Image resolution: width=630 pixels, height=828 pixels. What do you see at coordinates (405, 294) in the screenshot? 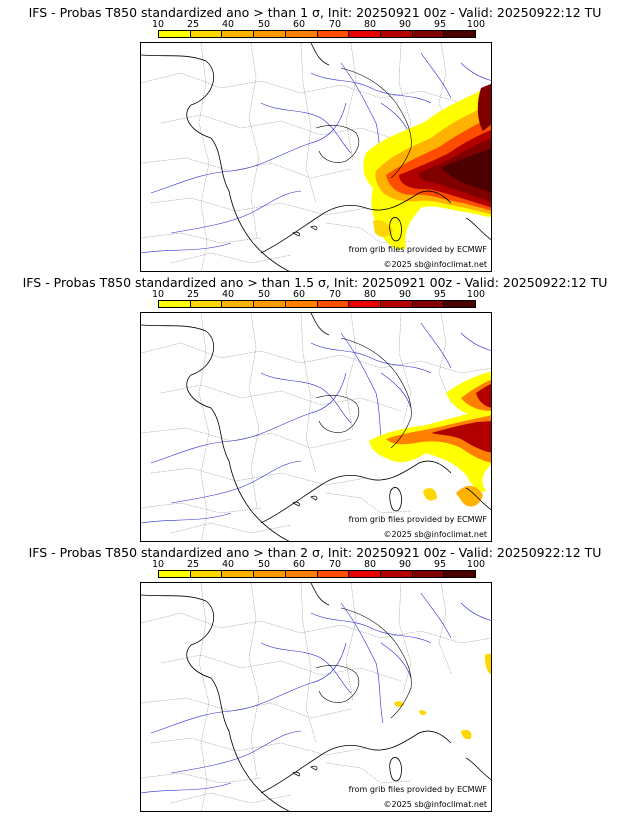
I see `colorbar-label: 90` at bounding box center [405, 294].